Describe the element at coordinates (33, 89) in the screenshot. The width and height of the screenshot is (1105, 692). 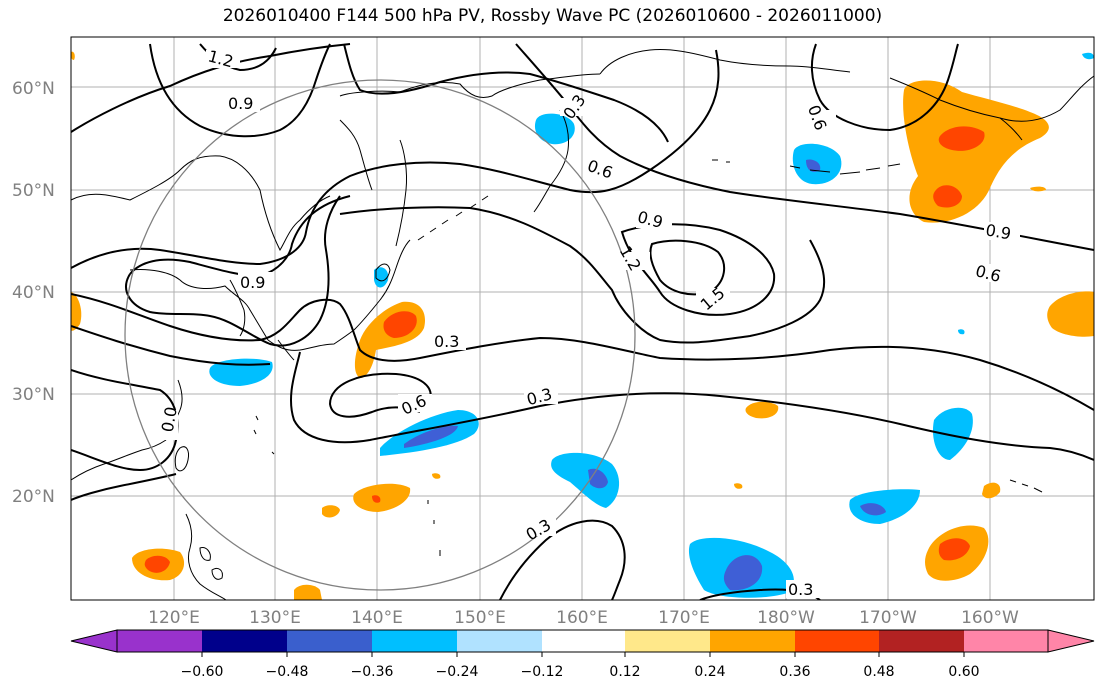
I see `lat-label: 60°N` at that location.